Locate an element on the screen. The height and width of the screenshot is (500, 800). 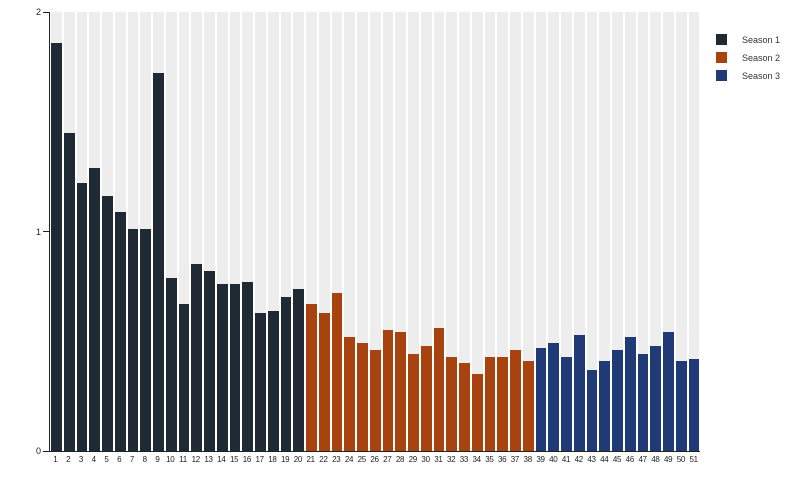
x-tick-label: 31 is located at coordinates (438, 459).